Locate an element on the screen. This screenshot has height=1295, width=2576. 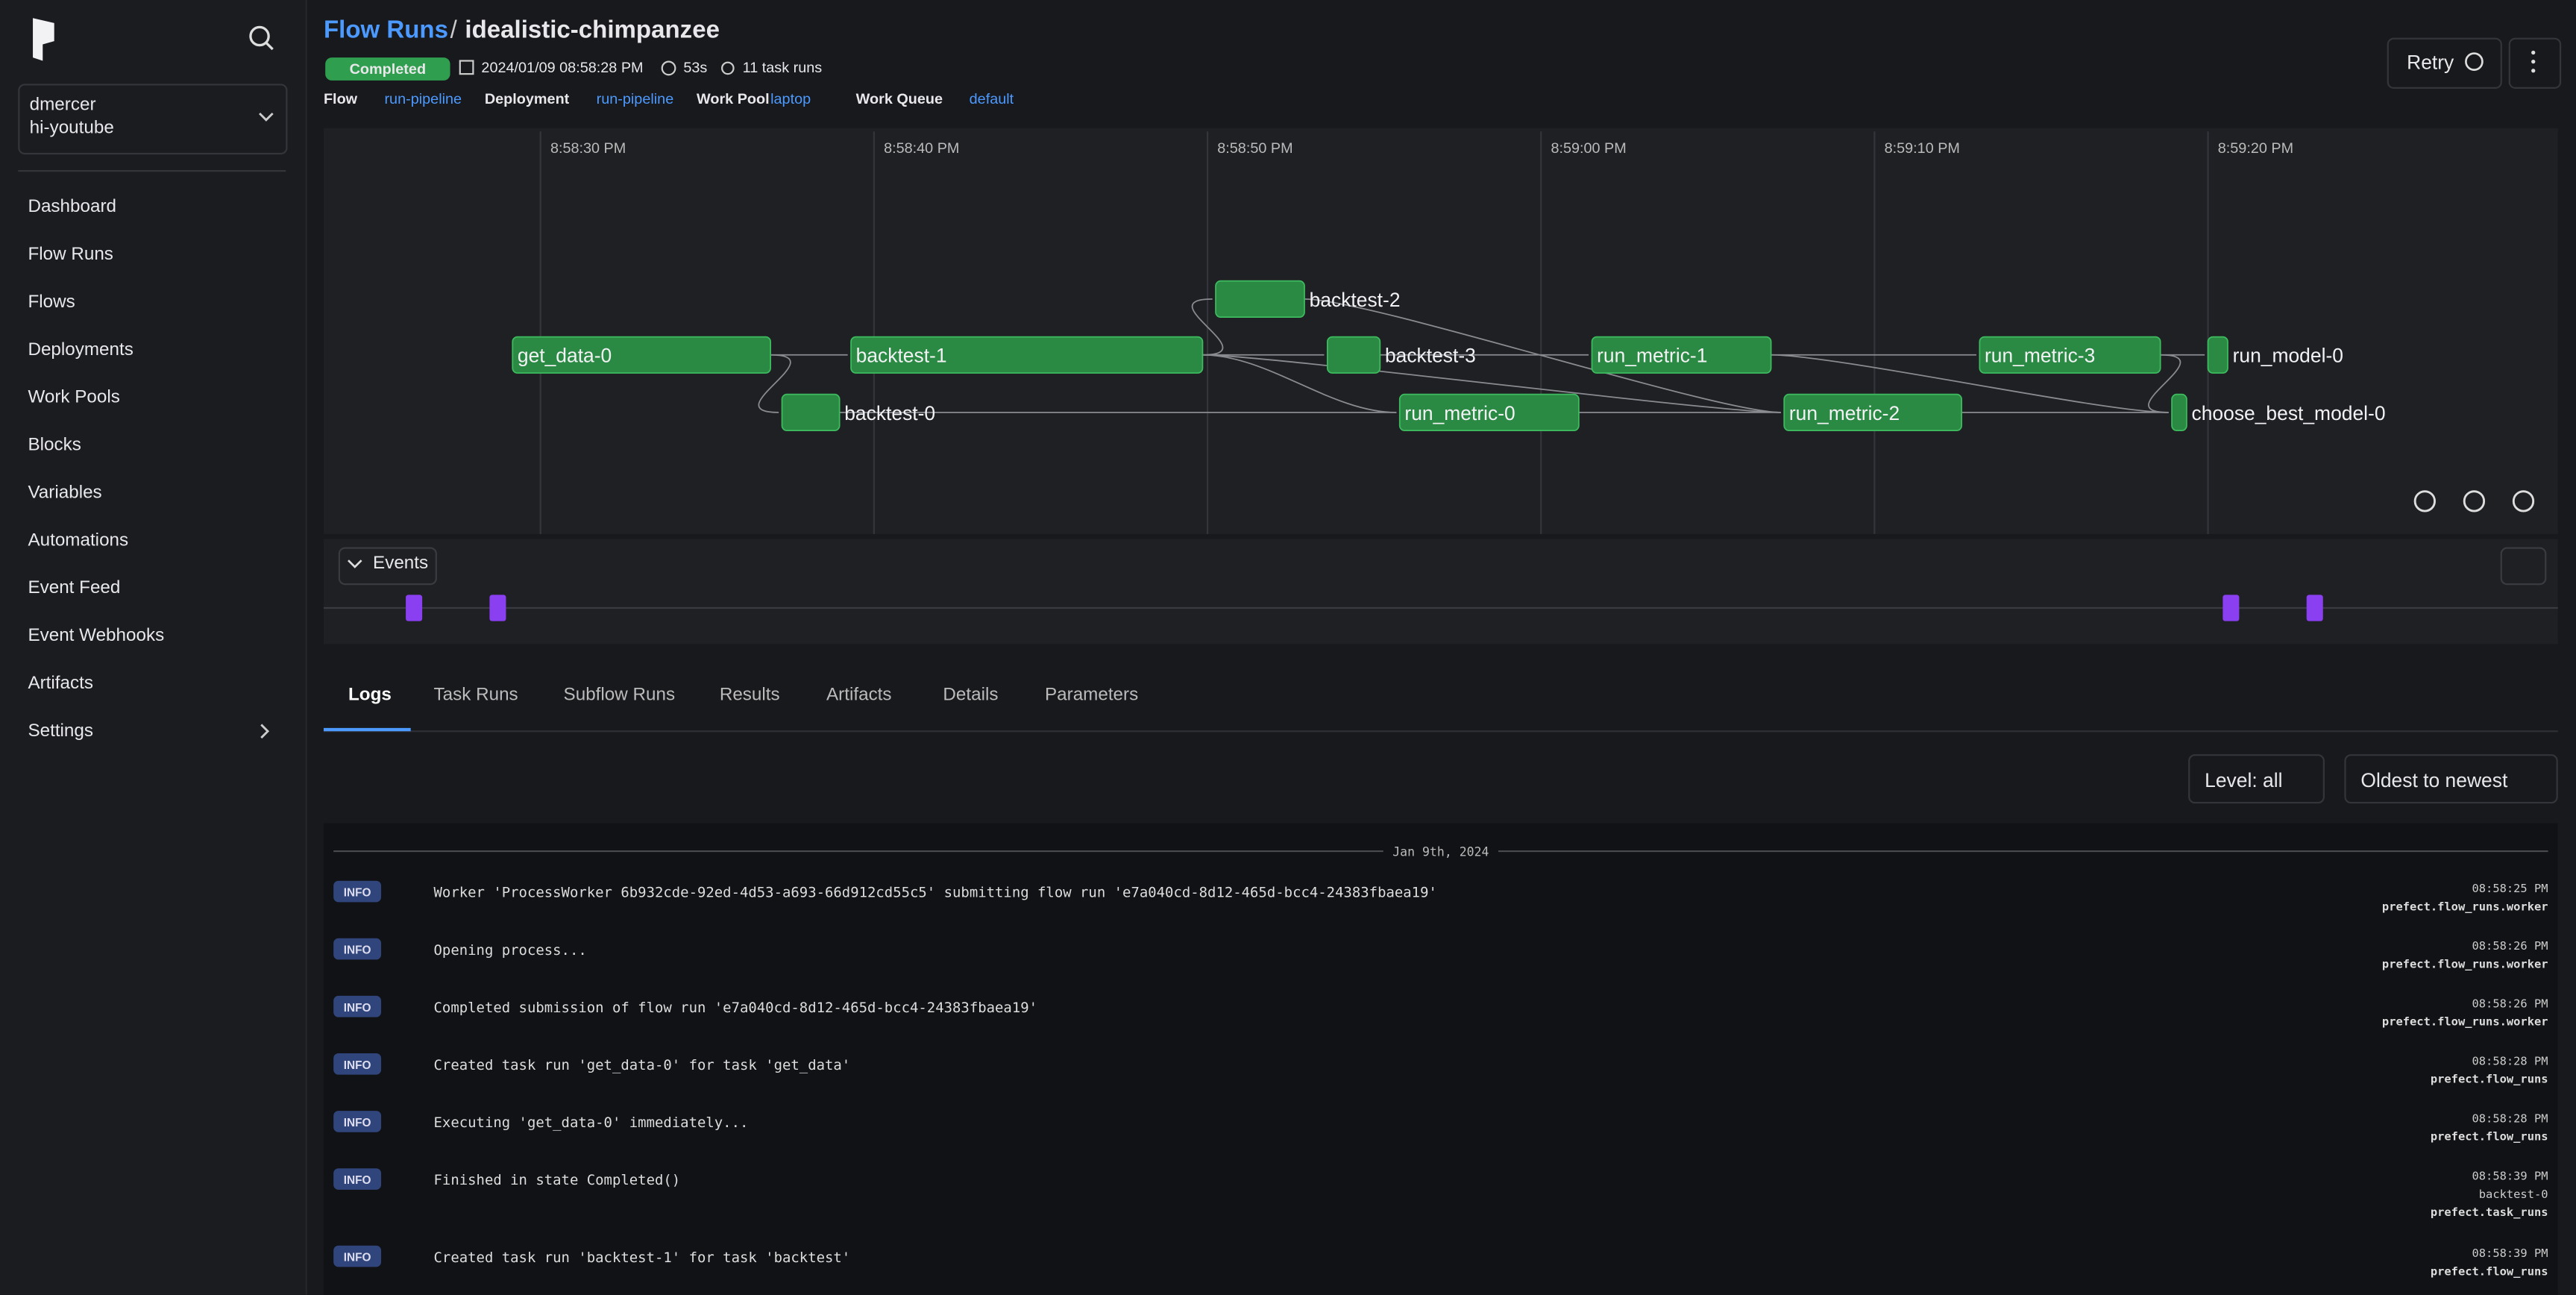
order-select: Oldest to newest is located at coordinates (2451, 779).